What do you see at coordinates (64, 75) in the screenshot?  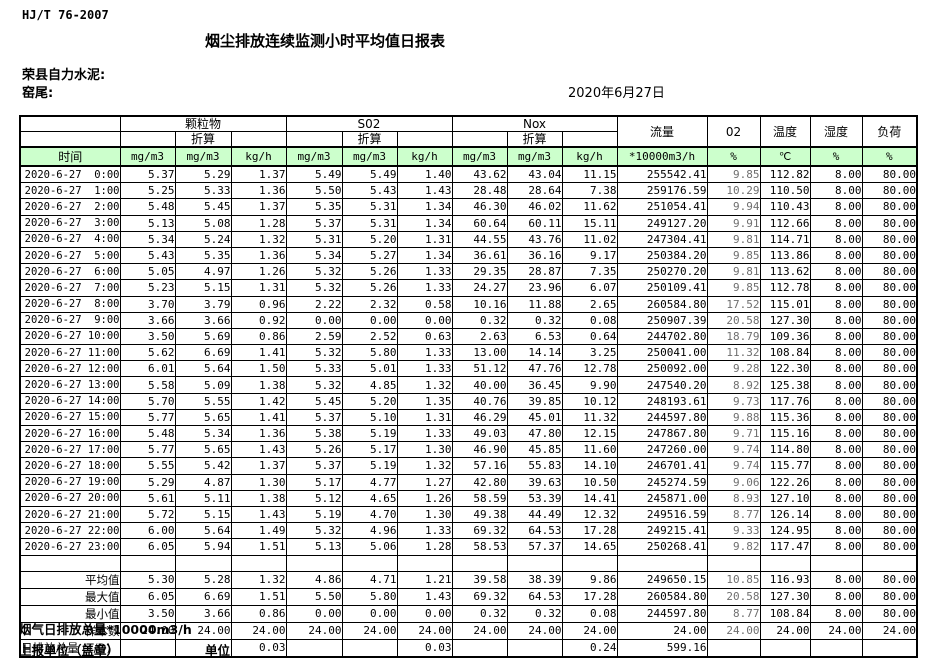 I see `company-name: 荣县自力水泥:` at bounding box center [64, 75].